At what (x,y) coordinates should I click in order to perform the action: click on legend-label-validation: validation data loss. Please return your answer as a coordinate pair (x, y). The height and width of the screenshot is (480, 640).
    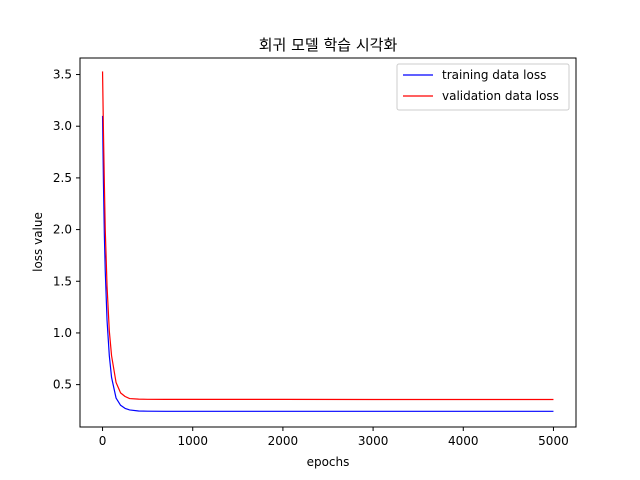
    Looking at the image, I should click on (500, 96).